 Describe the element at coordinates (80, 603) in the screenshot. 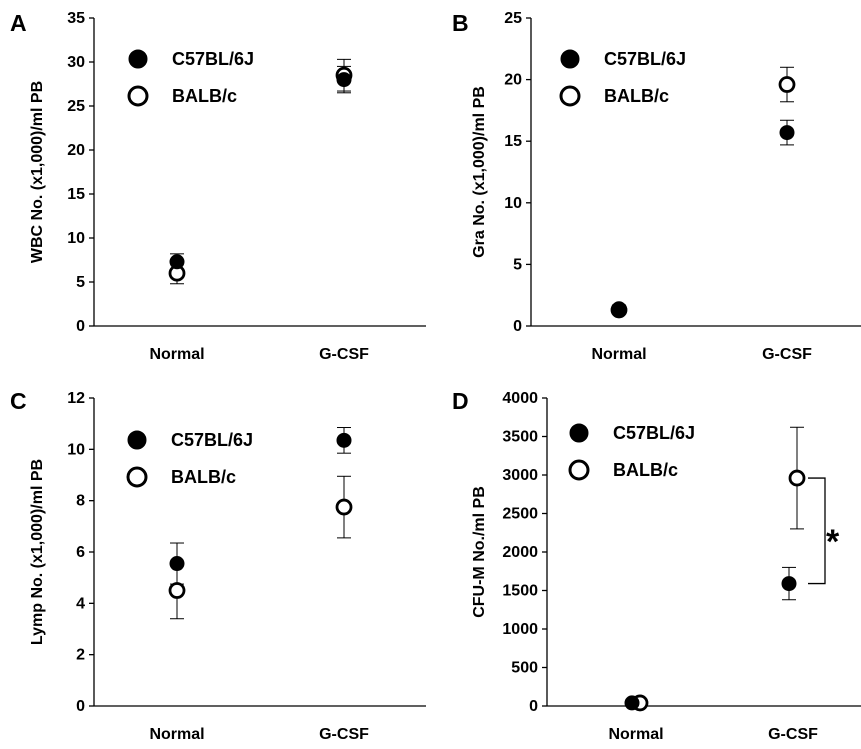

I see `y-tick-label: 4` at that location.